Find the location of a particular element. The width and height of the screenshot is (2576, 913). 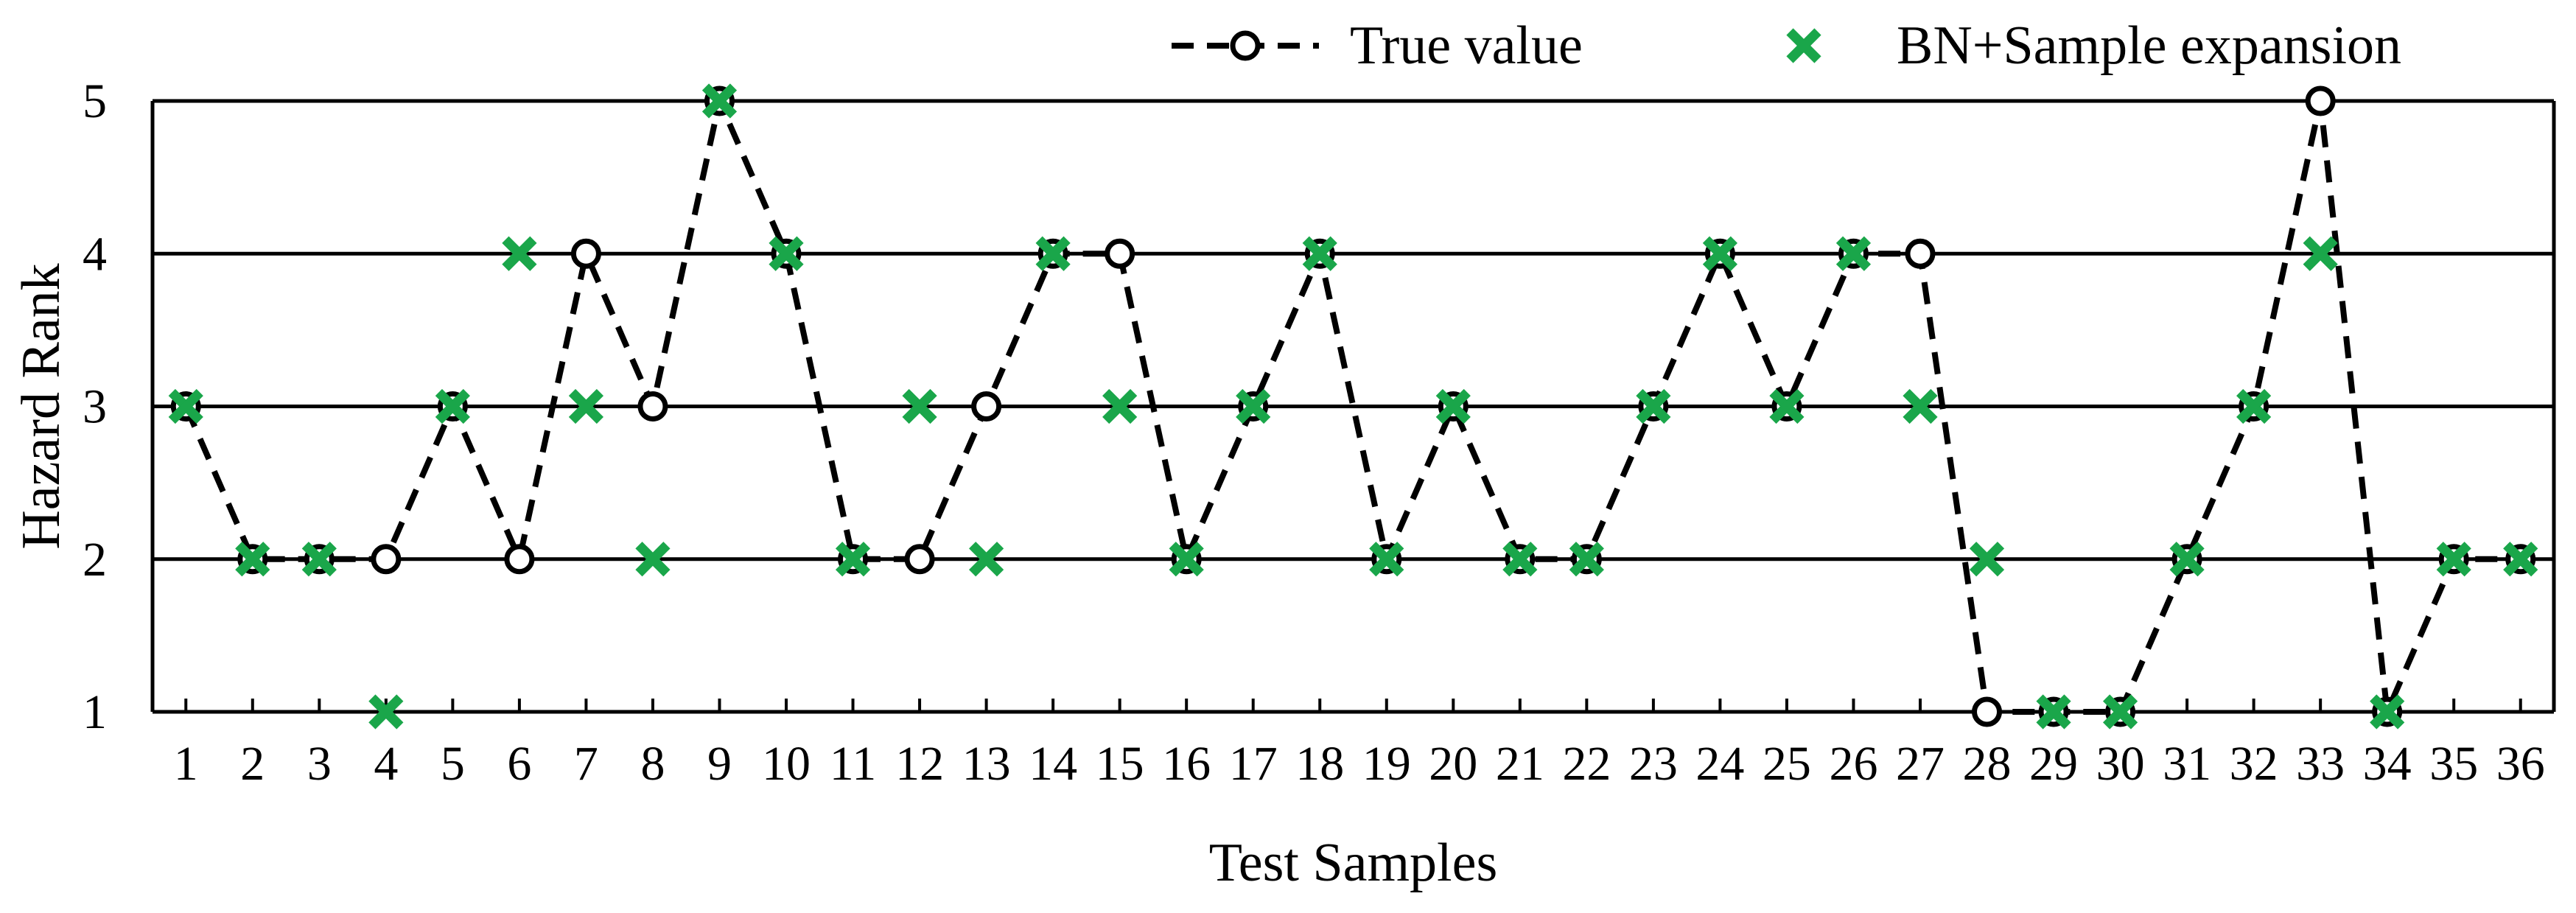

x-tick-label-15: 15 is located at coordinates (1120, 764).